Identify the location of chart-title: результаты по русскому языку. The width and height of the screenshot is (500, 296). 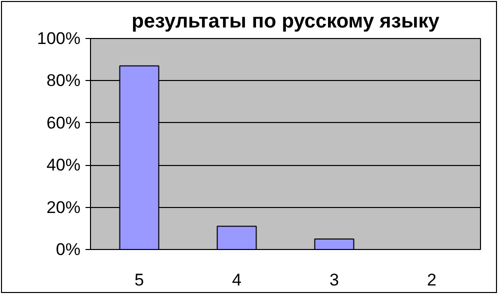
(286, 21).